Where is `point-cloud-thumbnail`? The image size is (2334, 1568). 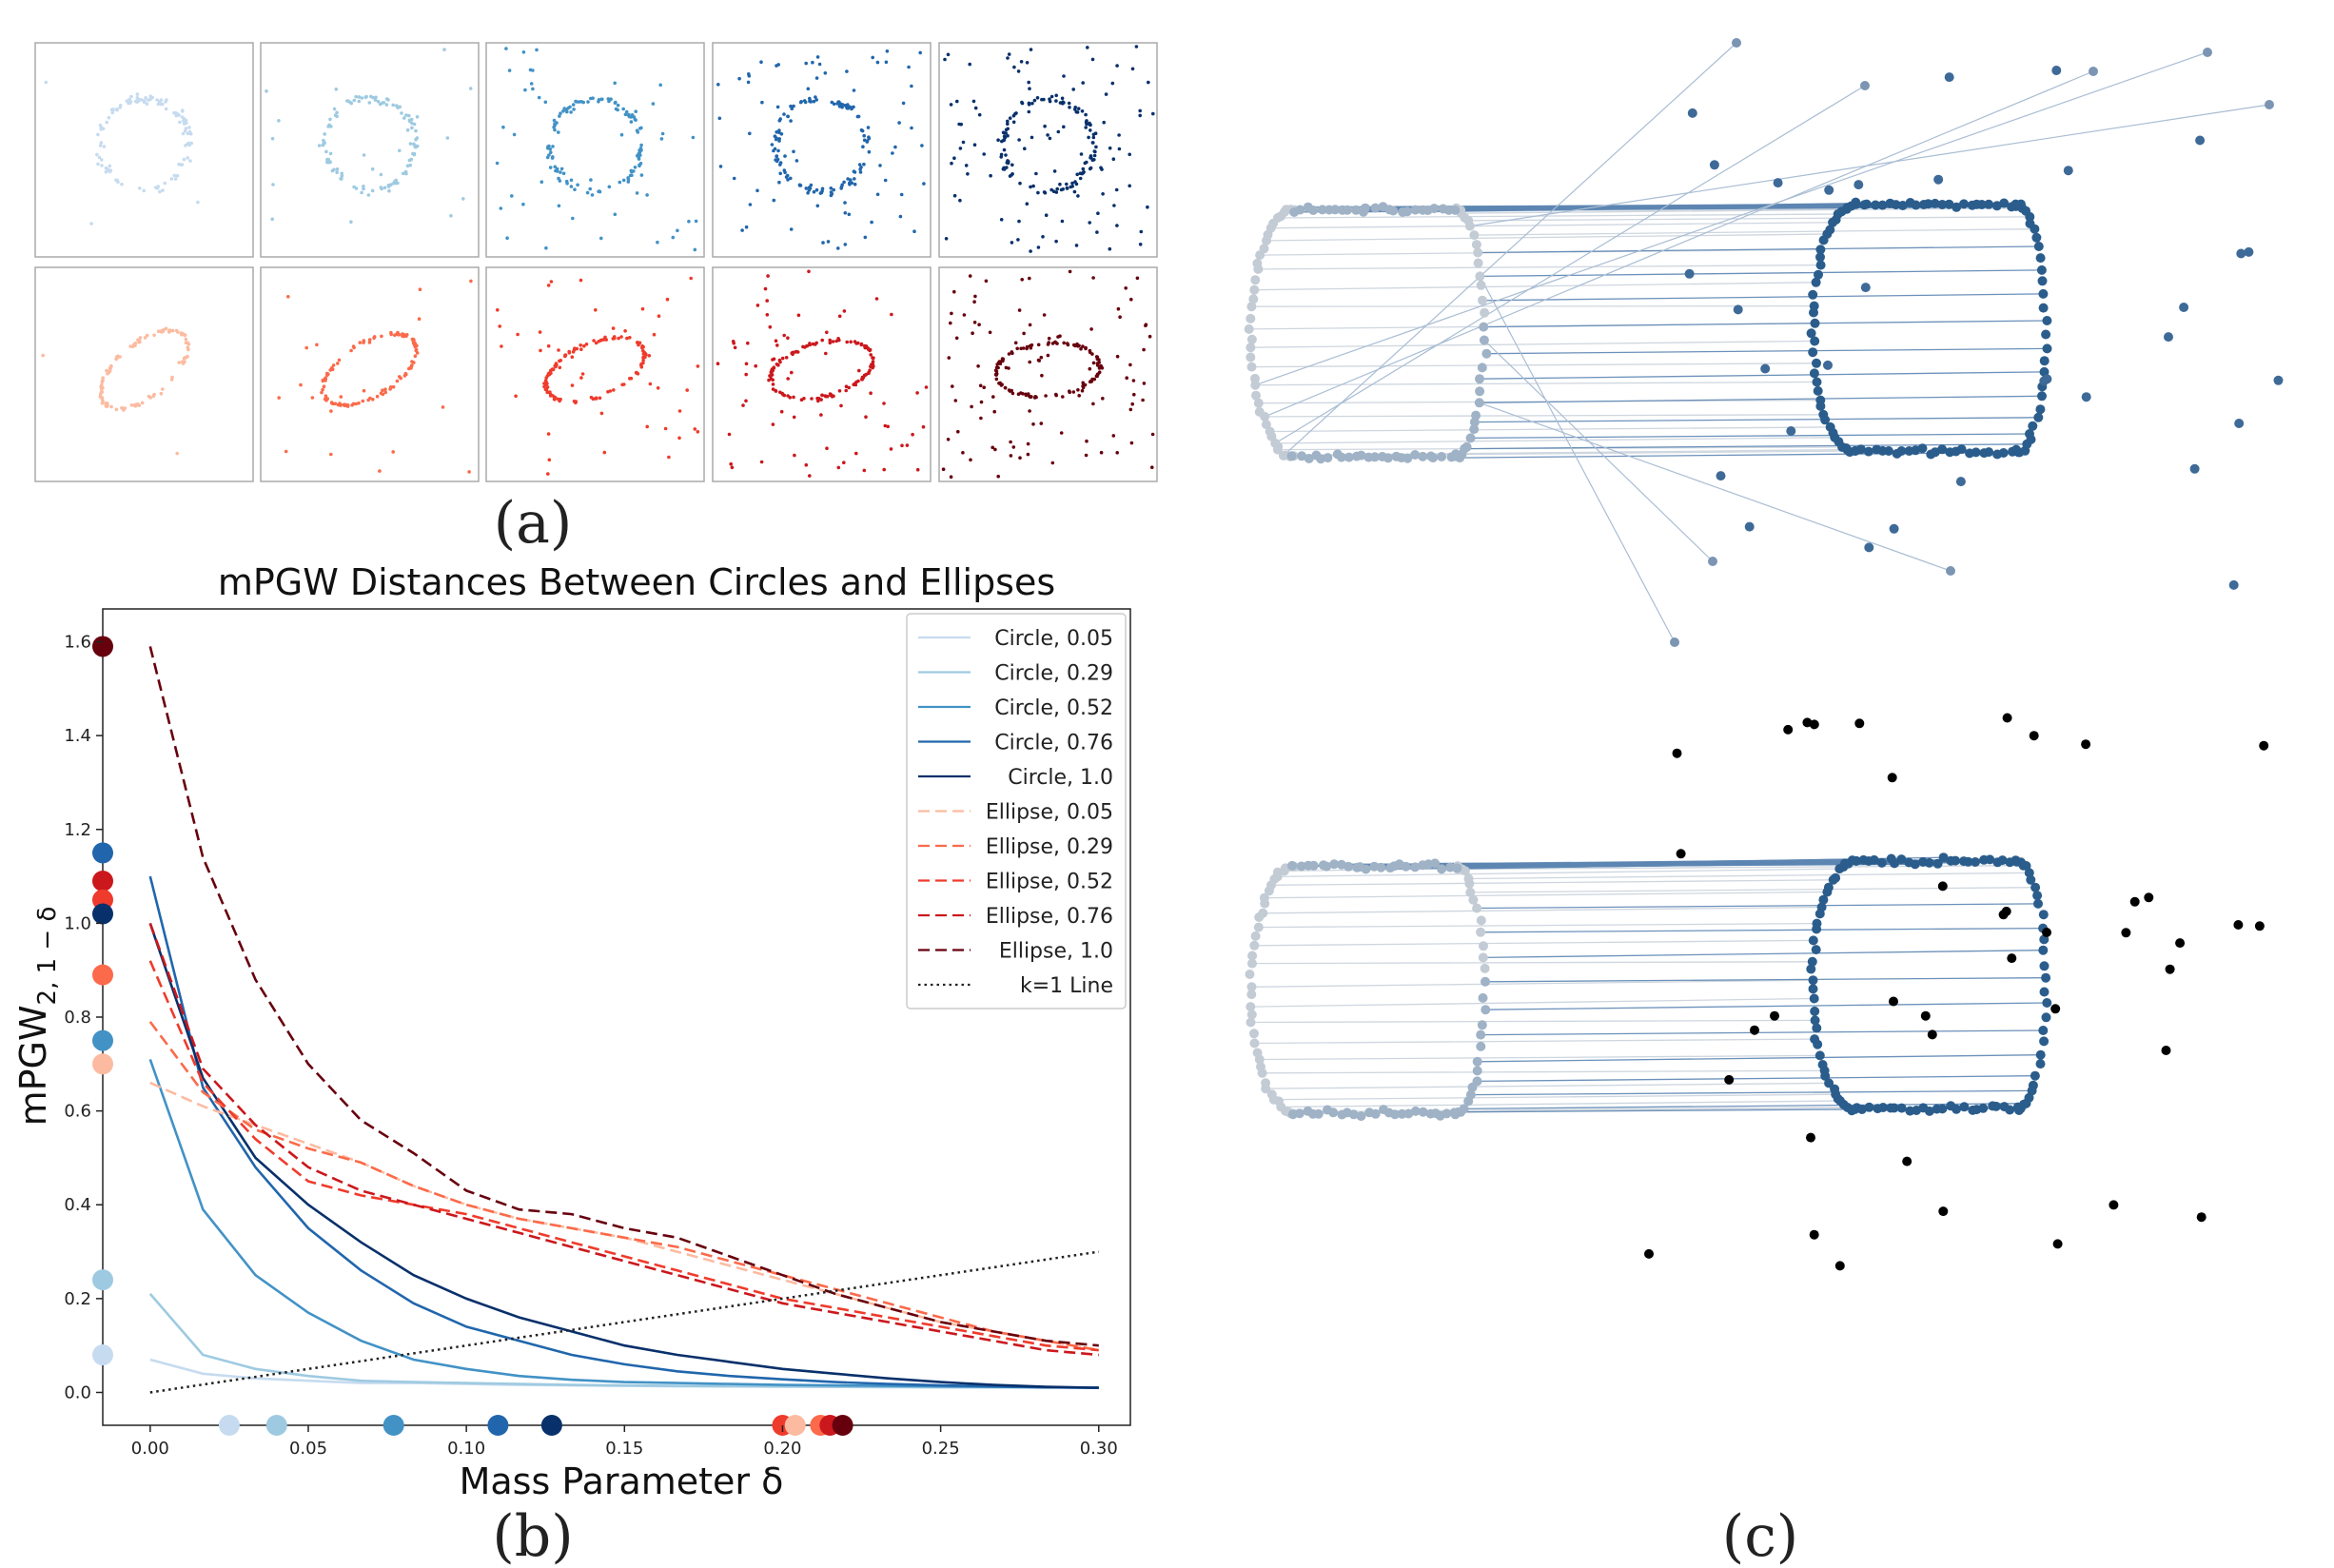
point-cloud-thumbnail is located at coordinates (144, 374).